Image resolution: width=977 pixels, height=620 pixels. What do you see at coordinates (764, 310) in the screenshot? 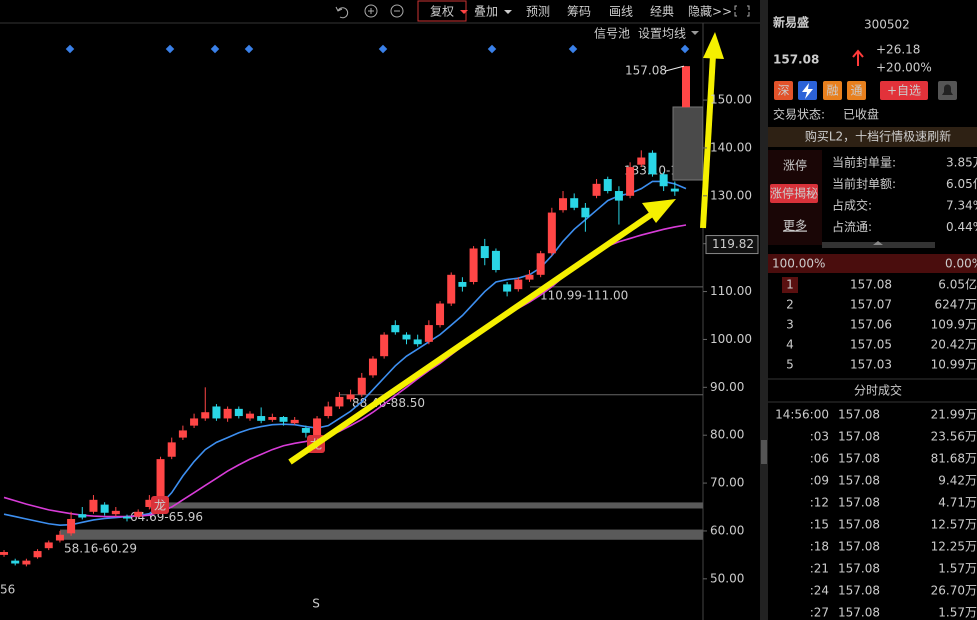
I see `scrollbar` at bounding box center [764, 310].